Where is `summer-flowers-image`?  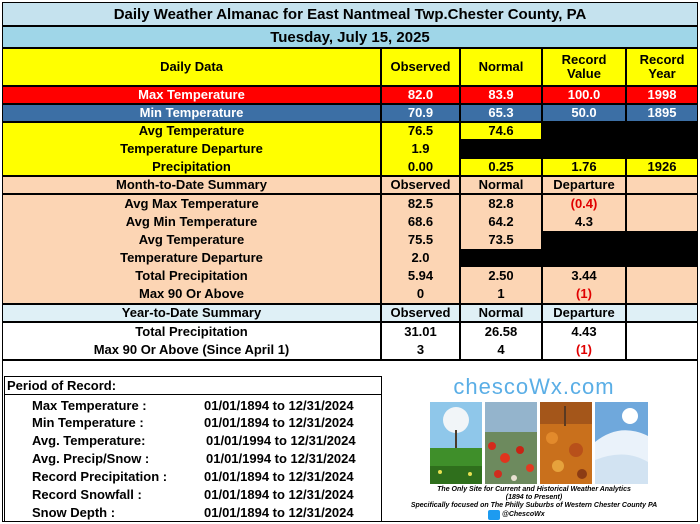 summer-flowers-image is located at coordinates (511, 443).